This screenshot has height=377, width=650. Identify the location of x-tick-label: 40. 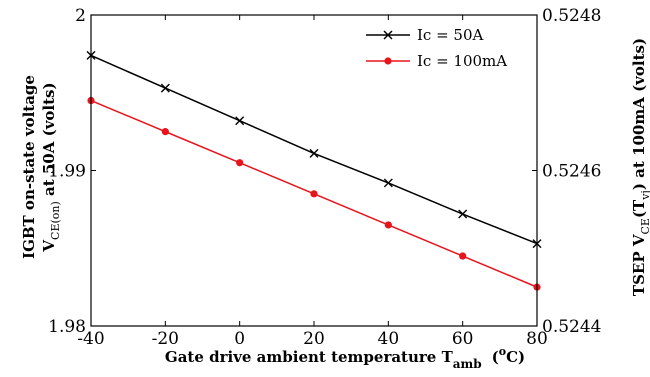
(389, 339).